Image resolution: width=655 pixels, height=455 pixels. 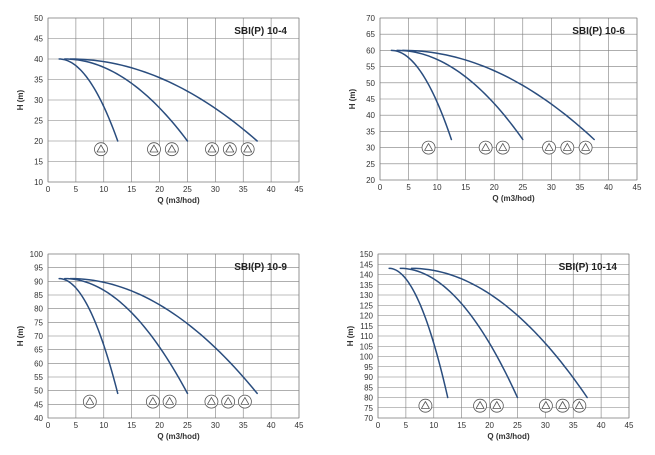 What do you see at coordinates (367, 285) in the screenshot?
I see `y-tick-label: 135` at bounding box center [367, 285].